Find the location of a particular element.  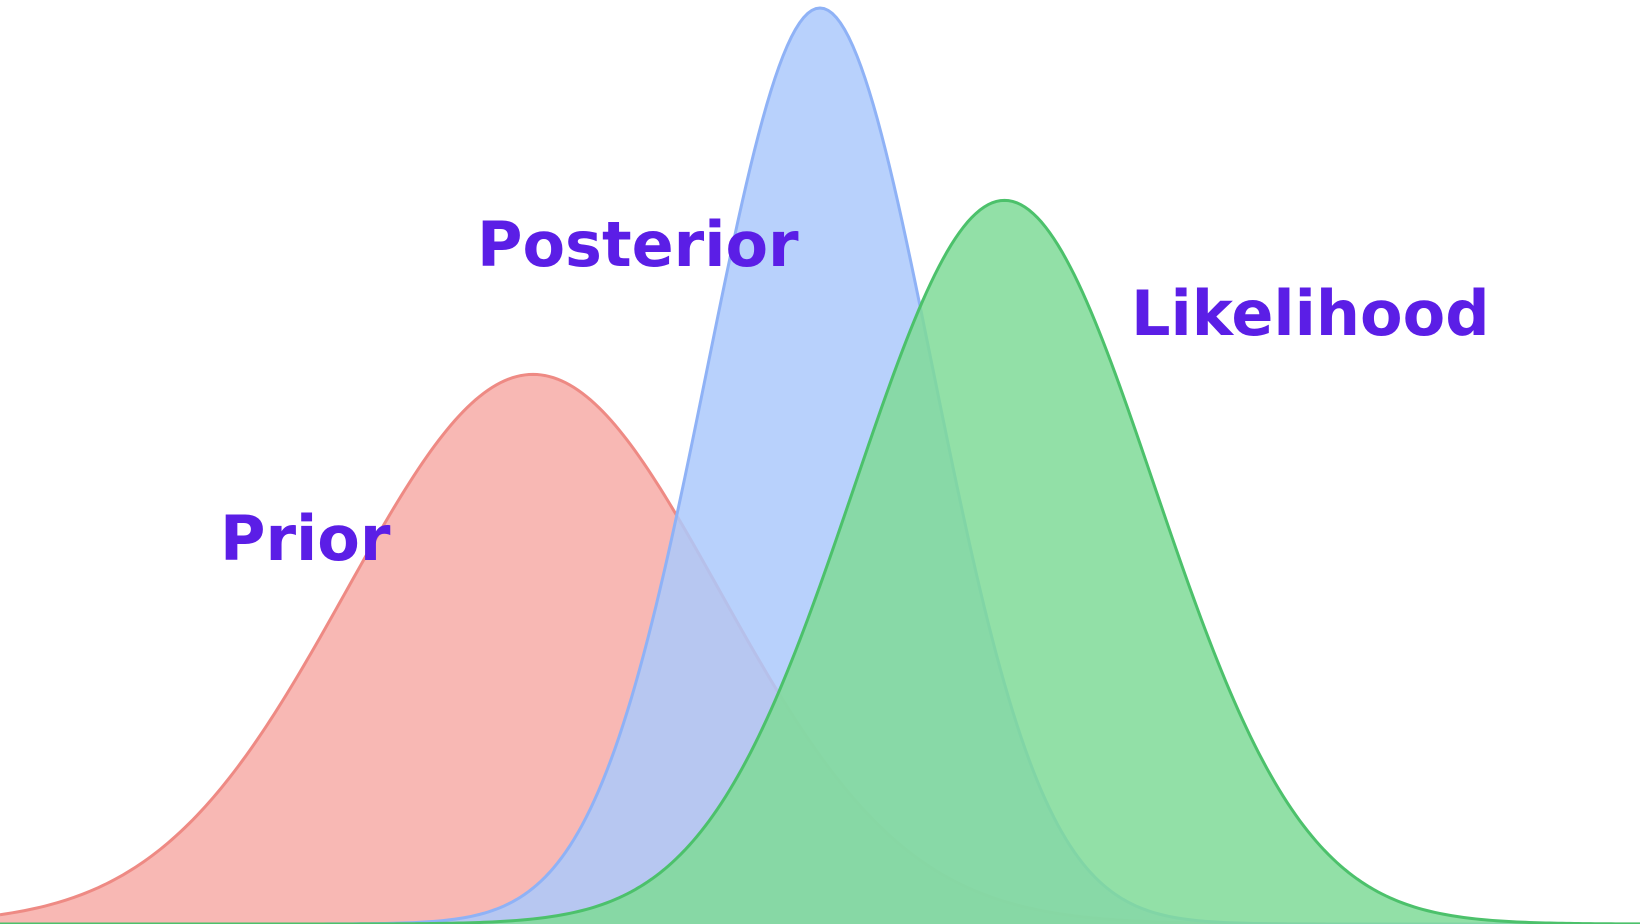

prior-label: Prior is located at coordinates (305, 538).